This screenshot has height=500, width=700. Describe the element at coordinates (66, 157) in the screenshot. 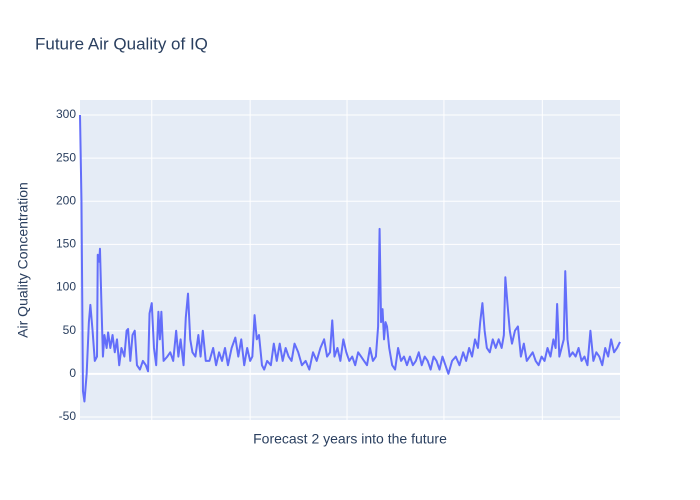

I see `y-tick-label: 250` at that location.